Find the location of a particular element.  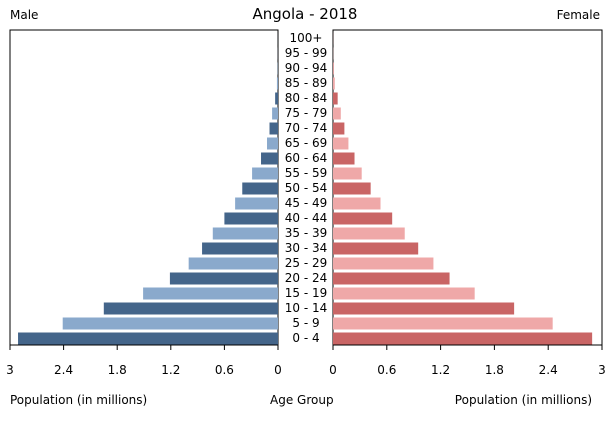

age-group-label: 20 - 24 is located at coordinates (306, 278).